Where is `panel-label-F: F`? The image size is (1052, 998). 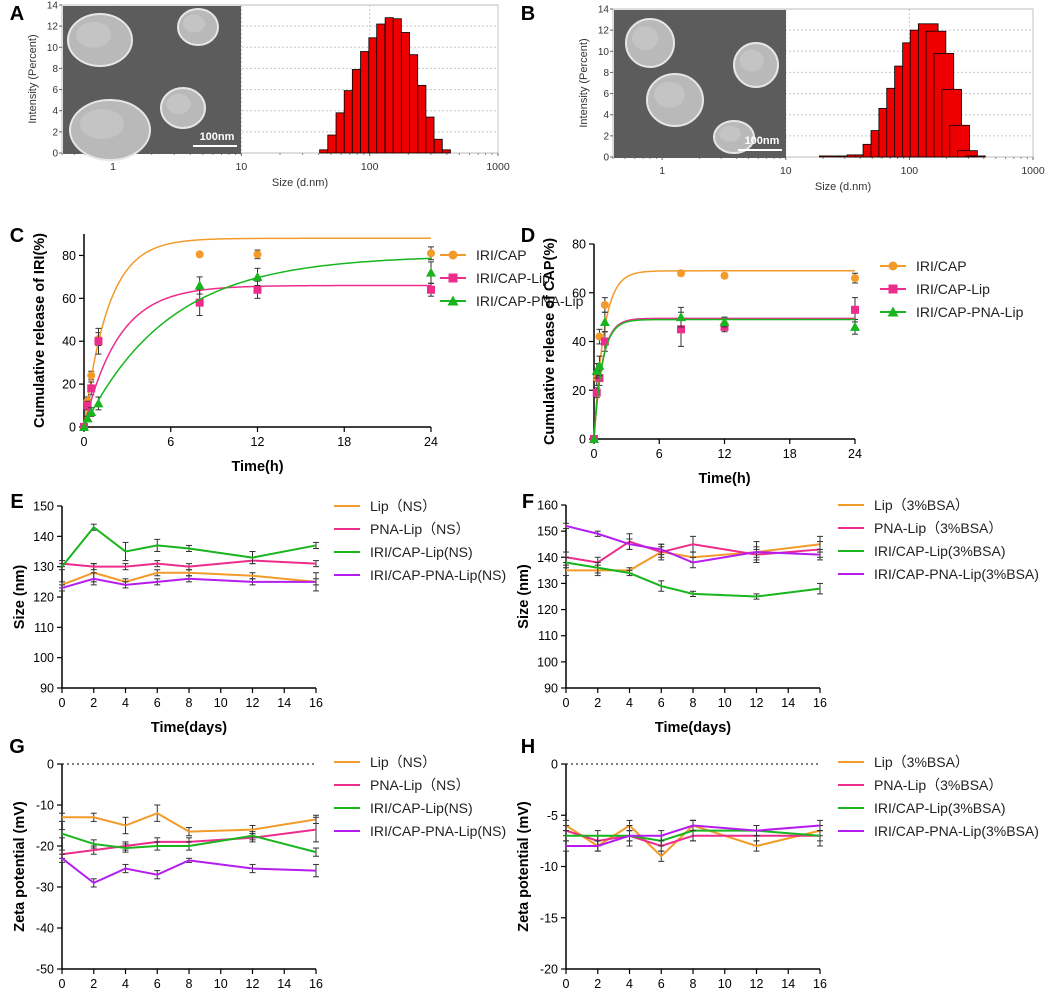
panel-label-F: F is located at coordinates (528, 502).